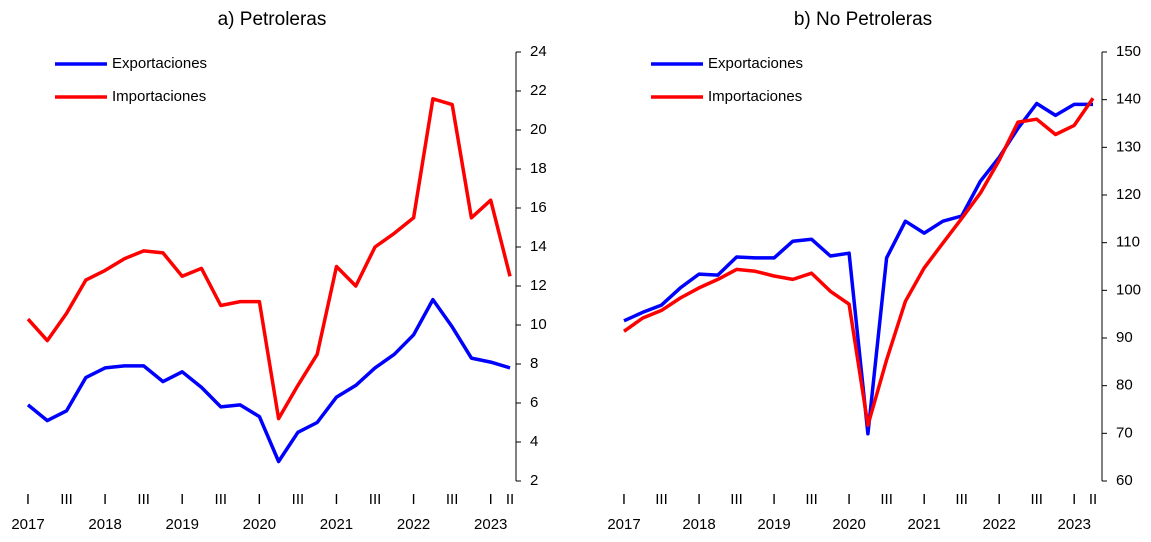  I want to click on y-tick-label: 110, so click(1128, 242).